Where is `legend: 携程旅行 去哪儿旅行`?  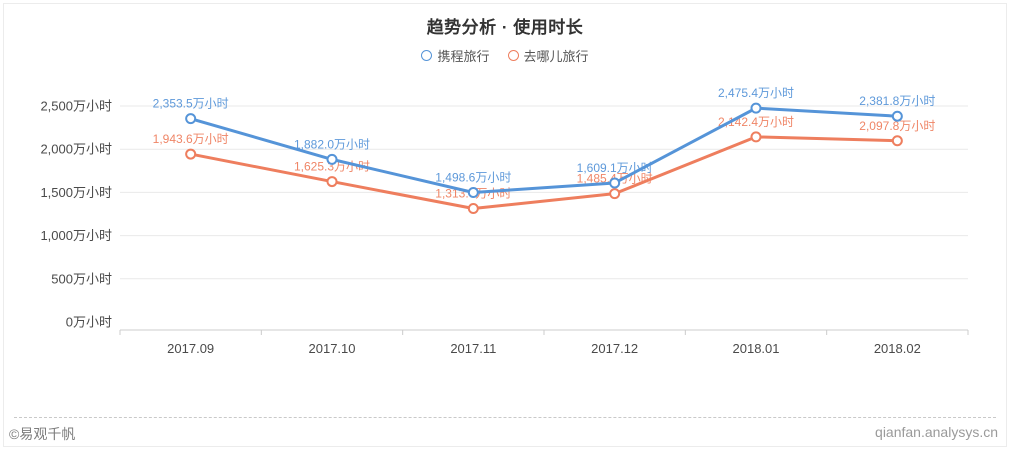 legend: 携程旅行 去哪儿旅行 is located at coordinates (505, 55).